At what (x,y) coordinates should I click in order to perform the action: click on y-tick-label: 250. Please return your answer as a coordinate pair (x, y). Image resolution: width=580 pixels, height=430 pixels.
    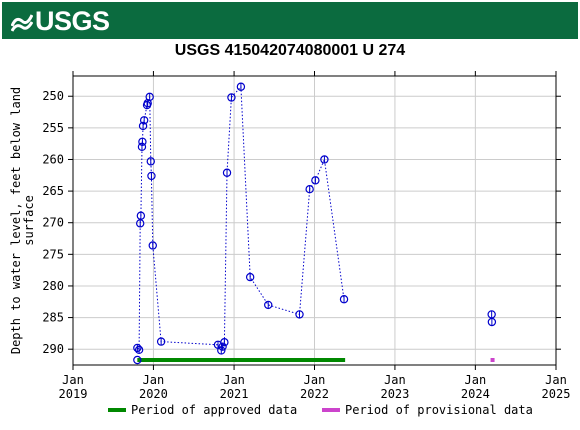
    Looking at the image, I should click on (53, 96).